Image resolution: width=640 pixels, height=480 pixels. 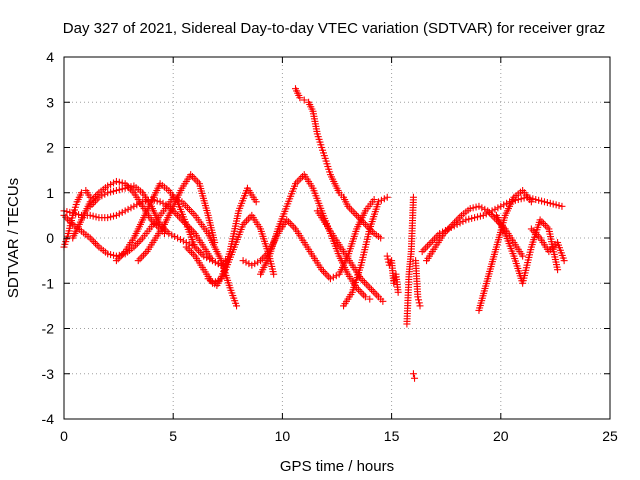 I want to click on y-axis-label: SDTVAR / TECUs, so click(x=13, y=238).